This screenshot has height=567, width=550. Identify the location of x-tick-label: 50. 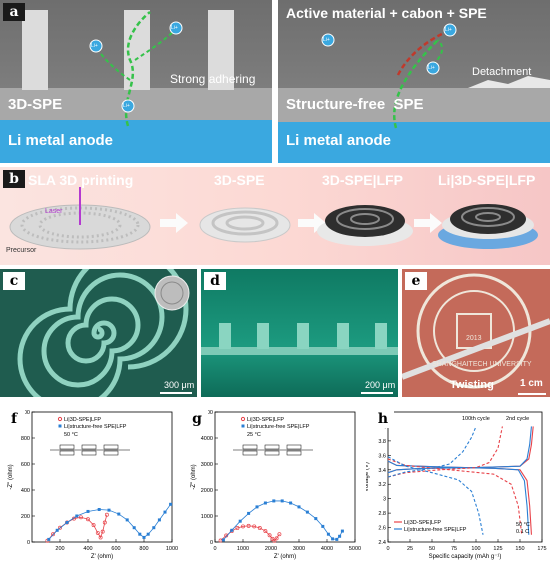
(432, 549).